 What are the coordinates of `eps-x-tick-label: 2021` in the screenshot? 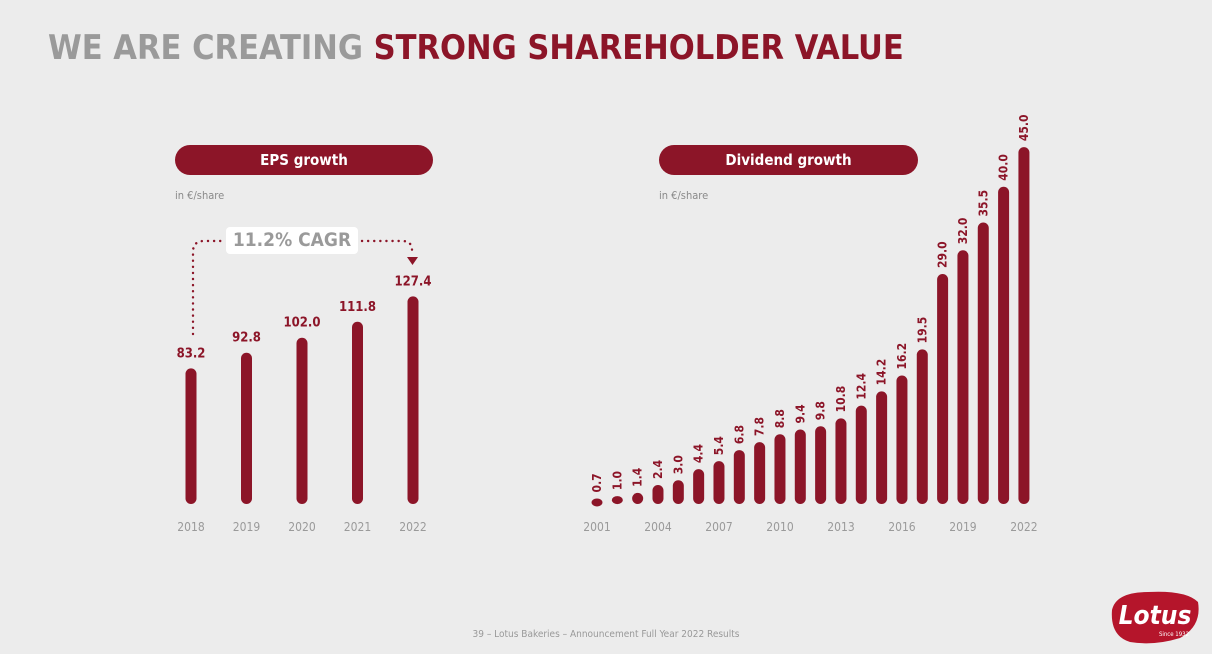 It's located at (357, 527).